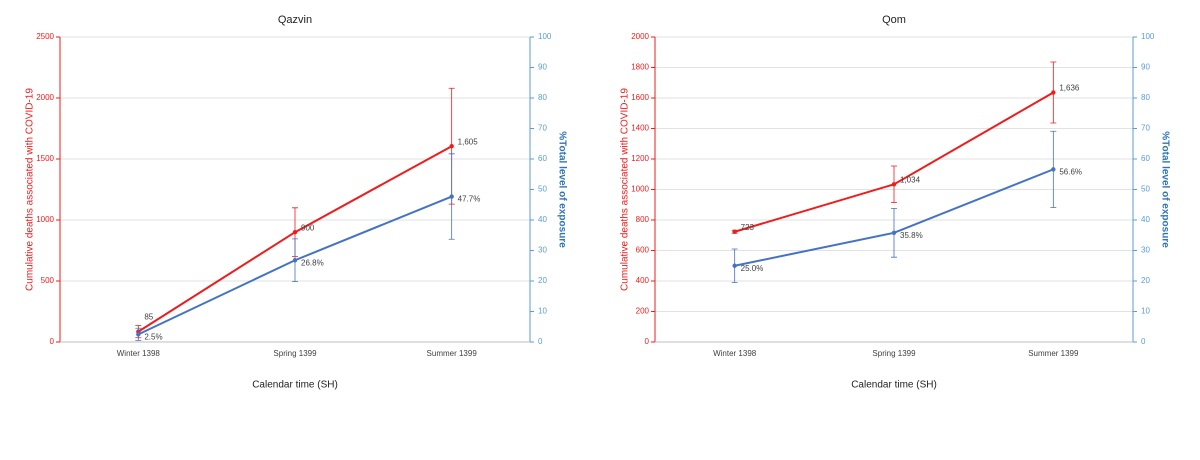 This screenshot has height=460, width=1200. Describe the element at coordinates (45, 36) in the screenshot. I see `y-tick-label: 2500` at that location.